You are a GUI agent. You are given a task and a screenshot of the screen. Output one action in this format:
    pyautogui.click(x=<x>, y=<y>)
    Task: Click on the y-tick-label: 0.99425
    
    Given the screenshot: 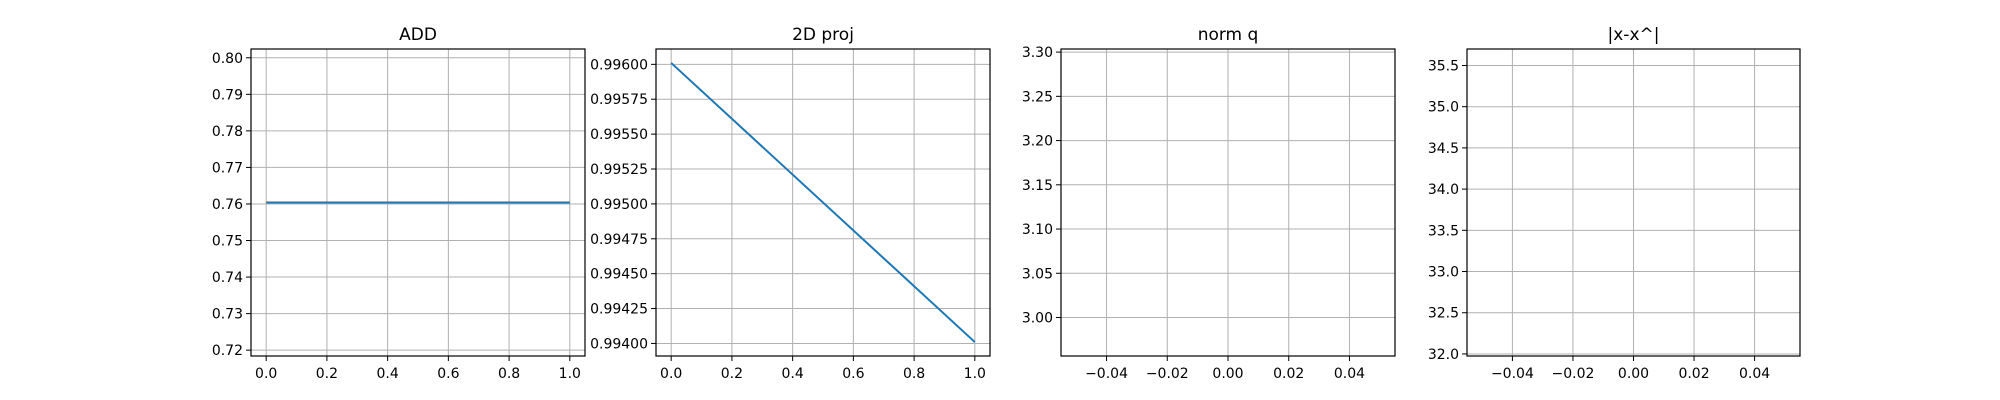 What is the action you would take?
    pyautogui.click(x=619, y=310)
    